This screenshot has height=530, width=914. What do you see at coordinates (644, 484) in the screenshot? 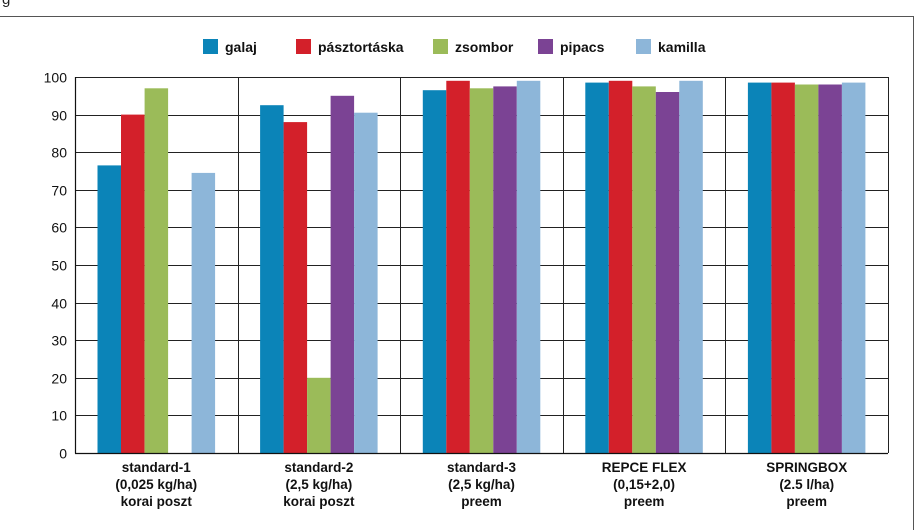
I see `x-category-label-3-line-1: (0,15+2,0)` at bounding box center [644, 484].